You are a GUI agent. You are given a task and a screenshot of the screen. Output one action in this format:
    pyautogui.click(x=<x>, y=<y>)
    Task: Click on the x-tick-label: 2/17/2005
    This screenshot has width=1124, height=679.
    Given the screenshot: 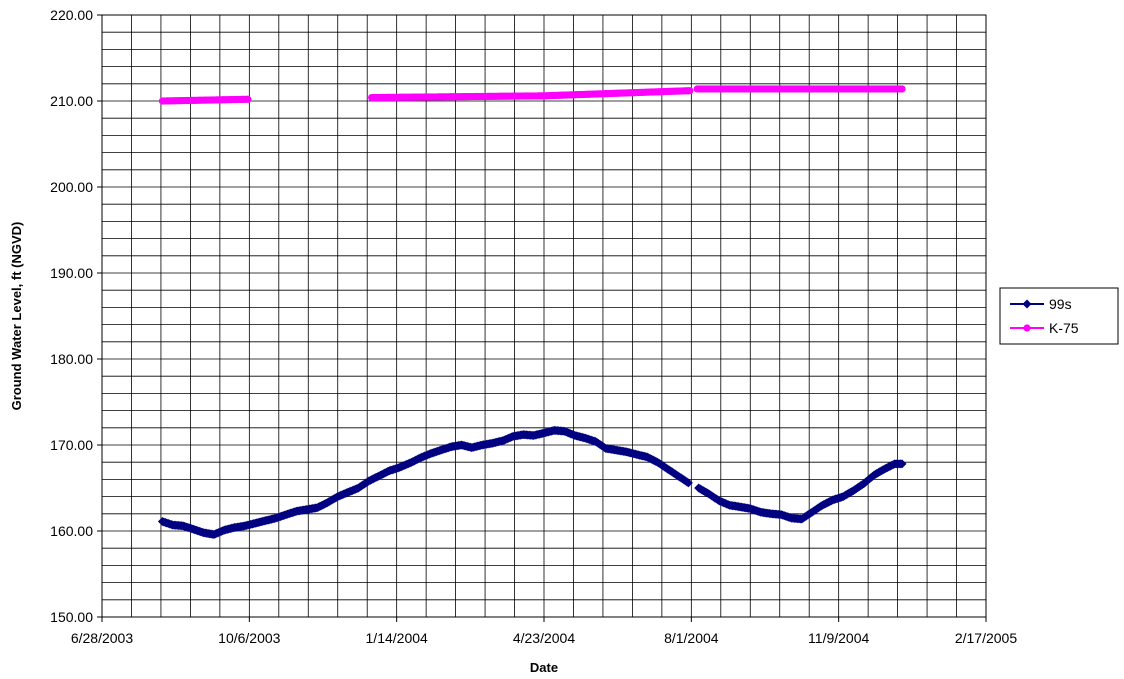 What is the action you would take?
    pyautogui.click(x=986, y=638)
    